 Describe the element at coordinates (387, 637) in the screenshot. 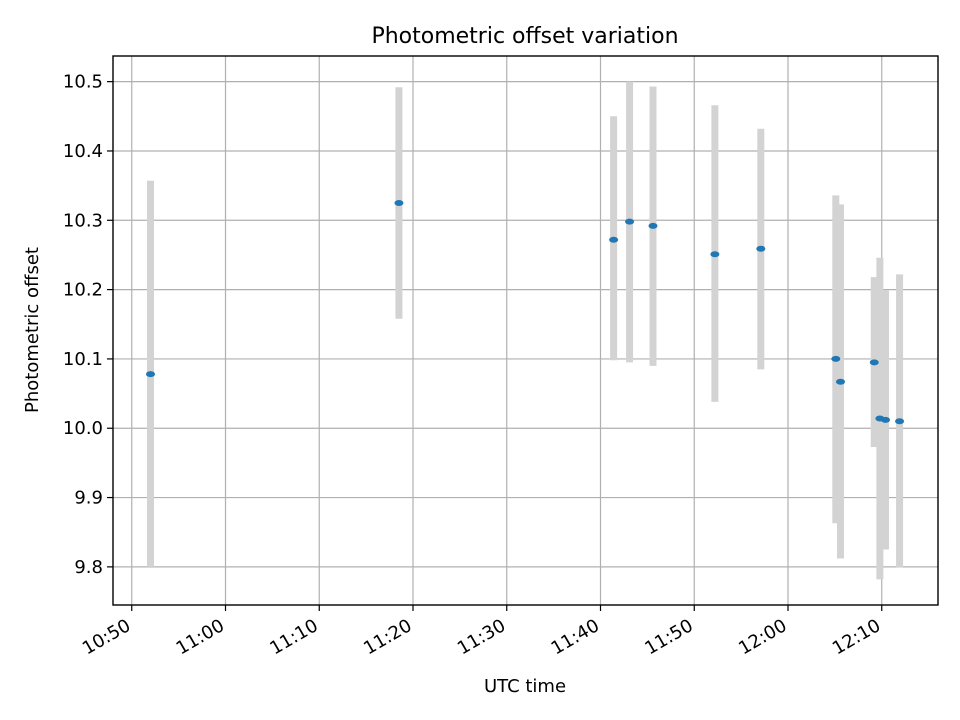

I see `x-tick-label: 11:20` at that location.